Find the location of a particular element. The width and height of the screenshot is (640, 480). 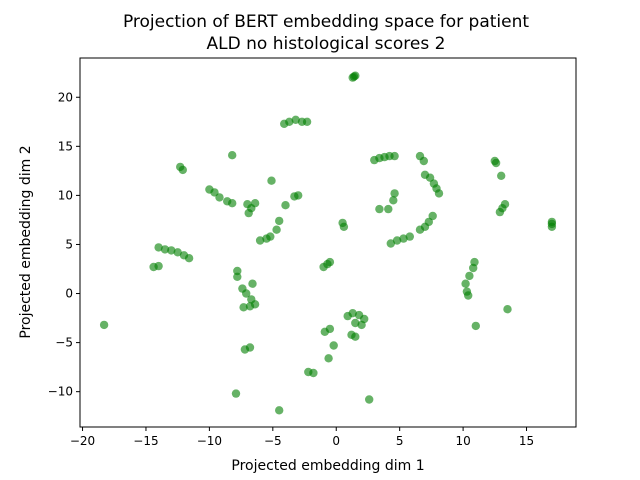

y-tick-label: 5 is located at coordinates (69, 244).